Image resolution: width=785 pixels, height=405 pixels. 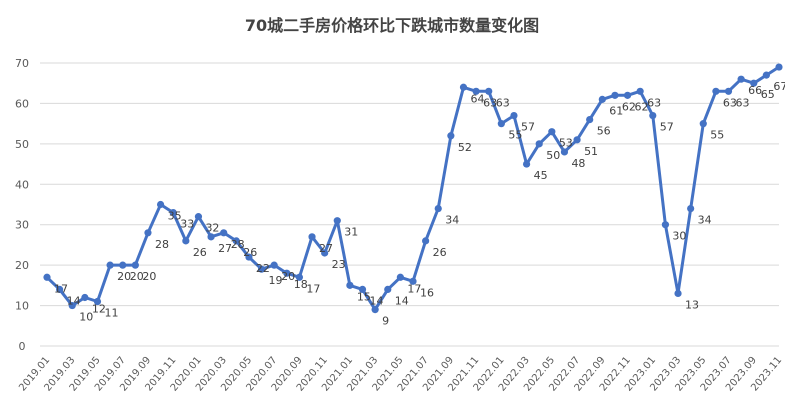 I want to click on data-label: 45, so click(x=541, y=175).